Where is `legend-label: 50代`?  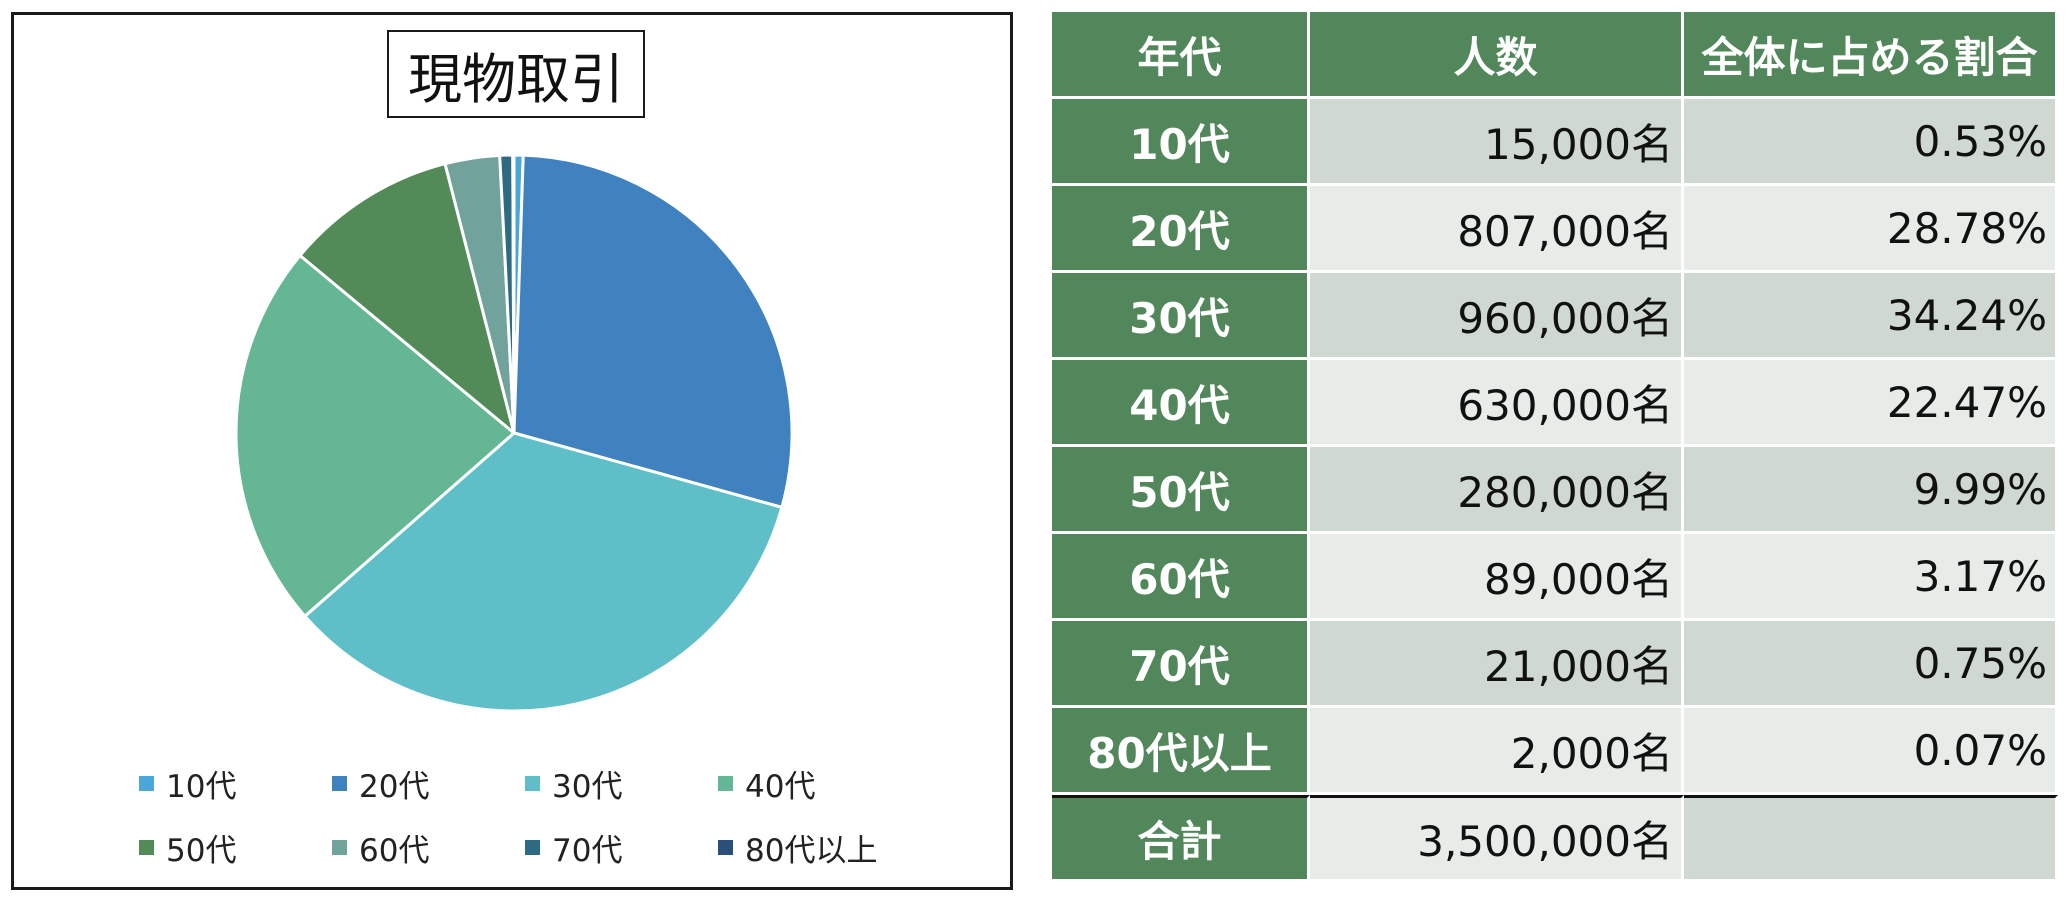
legend-label: 50代 is located at coordinates (201, 850).